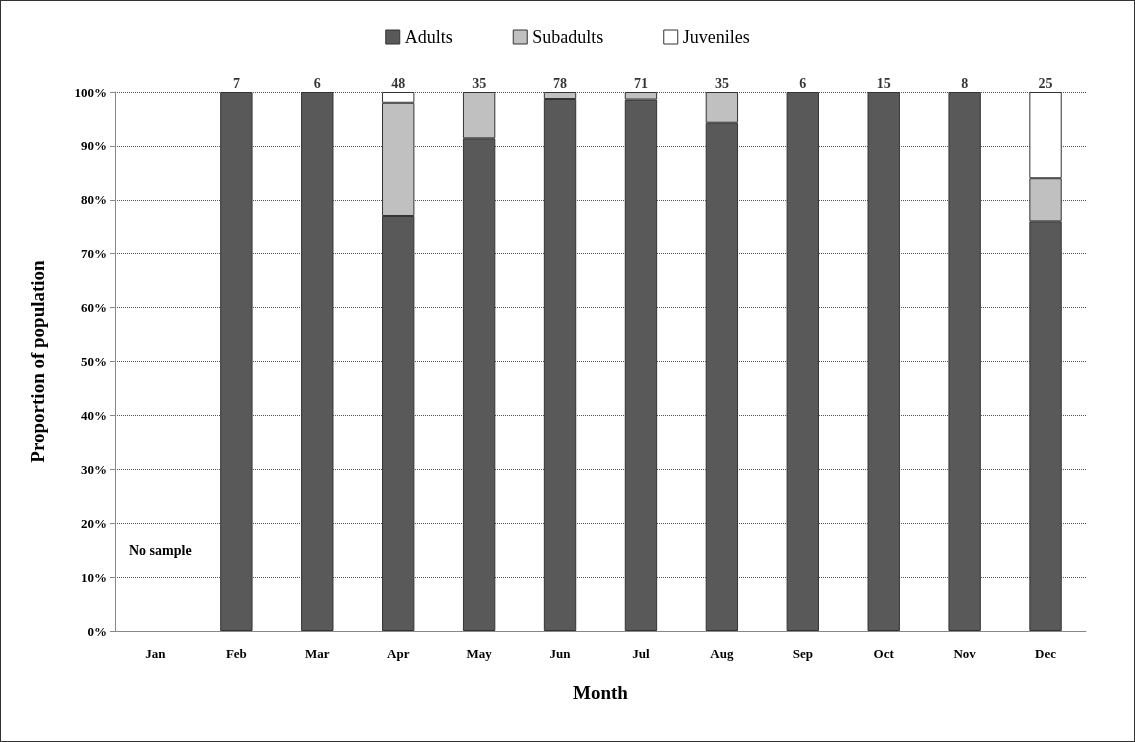  What do you see at coordinates (560, 653) in the screenshot?
I see `x-tick-label: Jun` at bounding box center [560, 653].